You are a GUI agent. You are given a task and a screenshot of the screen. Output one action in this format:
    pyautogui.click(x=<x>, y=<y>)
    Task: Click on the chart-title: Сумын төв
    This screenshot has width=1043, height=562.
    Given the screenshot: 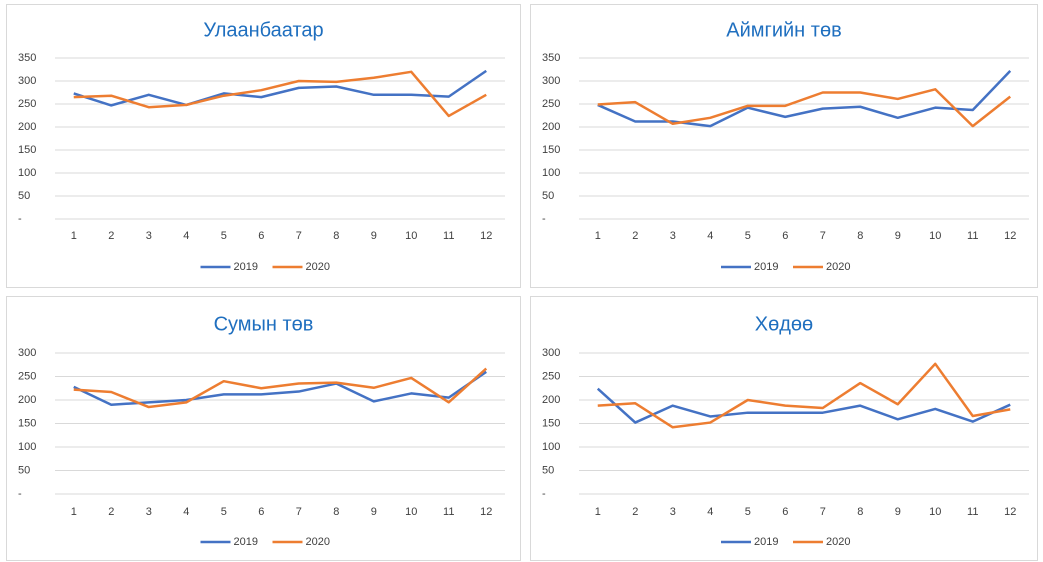 What is the action you would take?
    pyautogui.click(x=264, y=324)
    